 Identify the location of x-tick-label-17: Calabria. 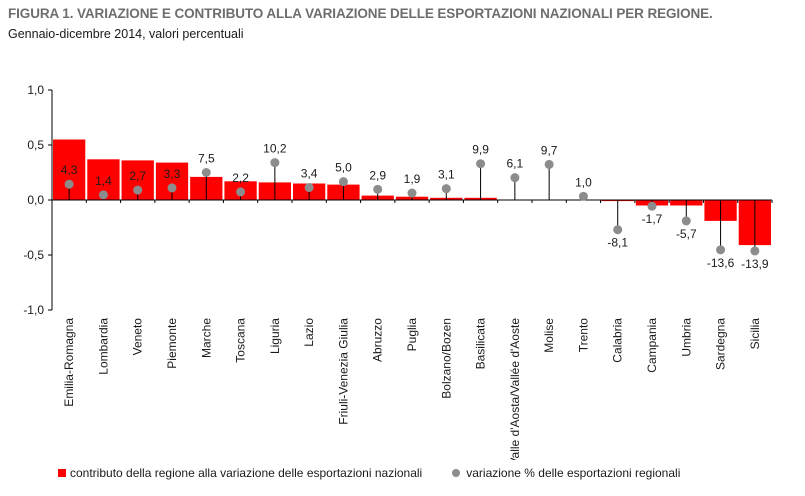
(618, 340).